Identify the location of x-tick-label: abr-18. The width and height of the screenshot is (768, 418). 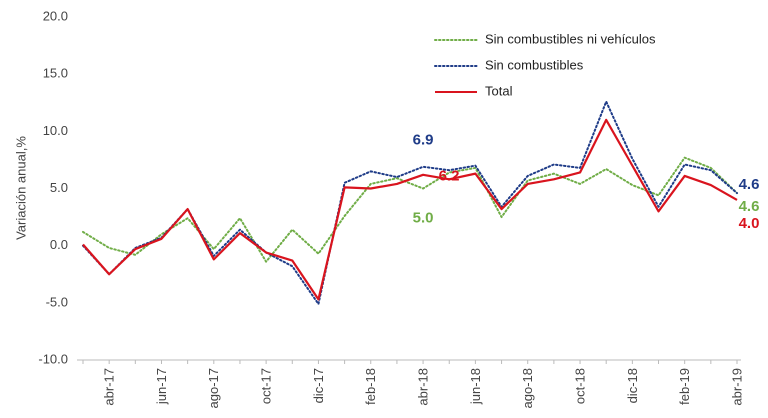
(423, 387).